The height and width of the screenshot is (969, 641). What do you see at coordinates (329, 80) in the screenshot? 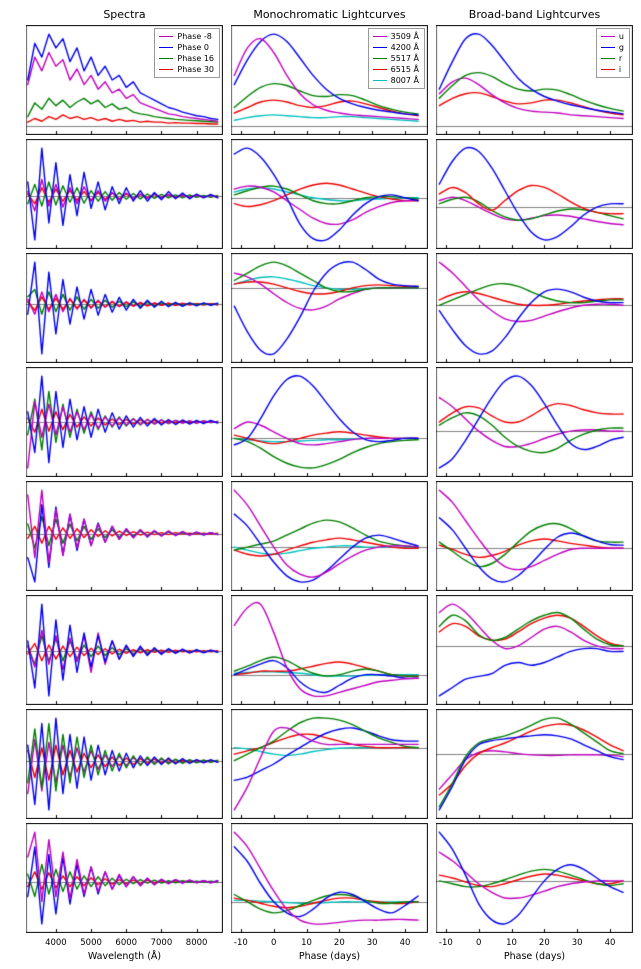
I see `subplot-mono-0: 3509 Å 4200 Å 5517 Å 6515 Å 8007 Å` at bounding box center [329, 80].